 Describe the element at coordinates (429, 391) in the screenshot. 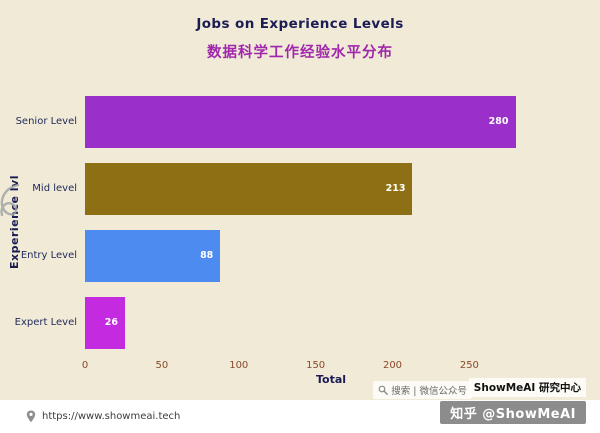

I see `watermark-search-text: 搜索 | 微信公众号` at that location.